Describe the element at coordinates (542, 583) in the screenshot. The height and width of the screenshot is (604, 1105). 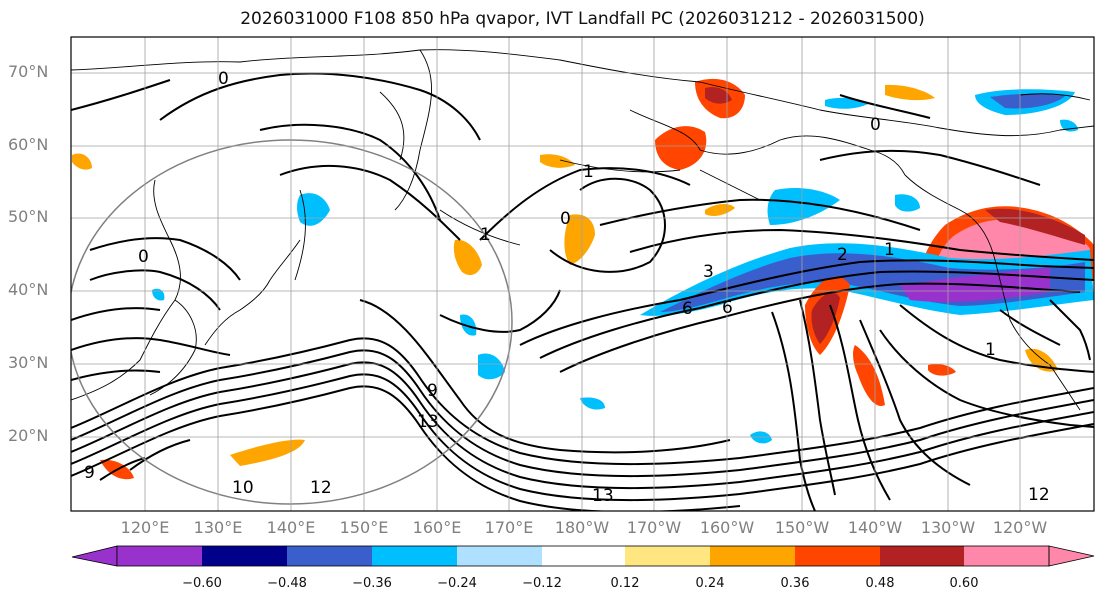
I see `colorbar-tick-label: −0.12` at that location.